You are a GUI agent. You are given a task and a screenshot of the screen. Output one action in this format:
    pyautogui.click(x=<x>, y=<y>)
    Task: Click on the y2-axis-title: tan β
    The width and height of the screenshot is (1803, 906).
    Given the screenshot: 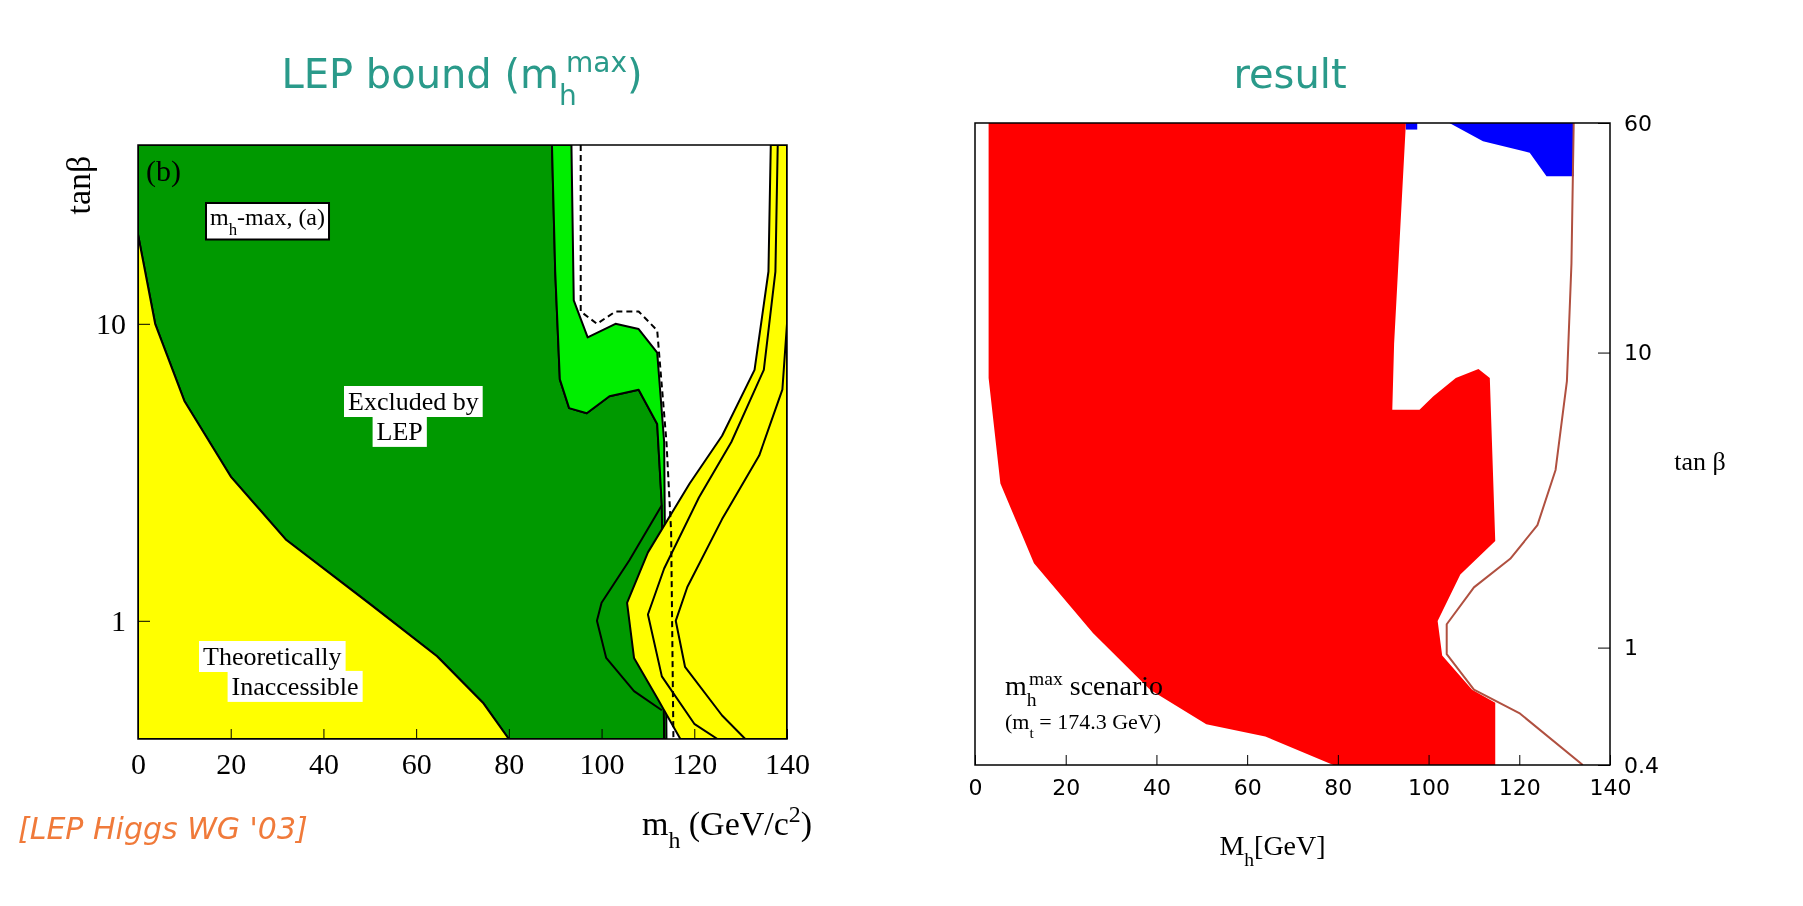 What is the action you would take?
    pyautogui.click(x=1700, y=461)
    